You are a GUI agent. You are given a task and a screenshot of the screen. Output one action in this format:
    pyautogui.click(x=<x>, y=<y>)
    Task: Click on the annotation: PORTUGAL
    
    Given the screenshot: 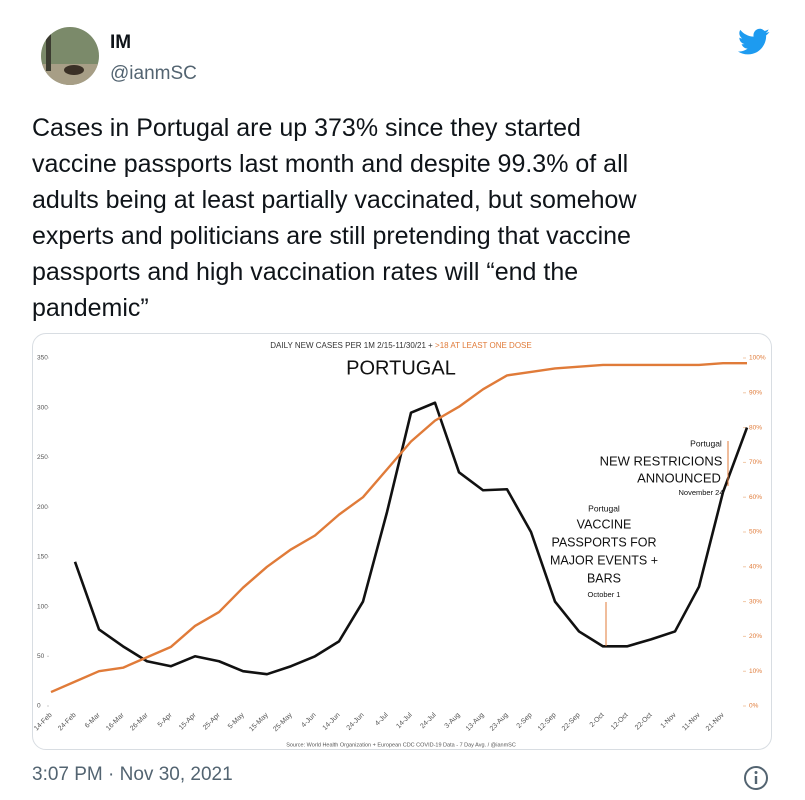 What is the action you would take?
    pyautogui.click(x=401, y=368)
    